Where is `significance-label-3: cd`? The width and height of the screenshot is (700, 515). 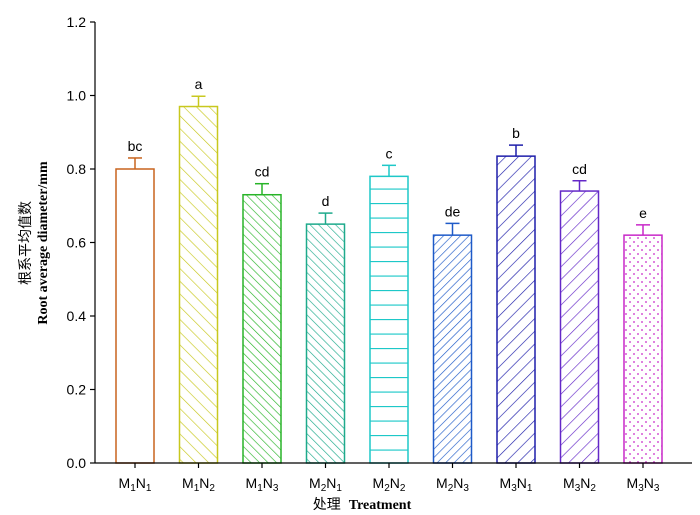
significance-label-3: cd is located at coordinates (262, 172).